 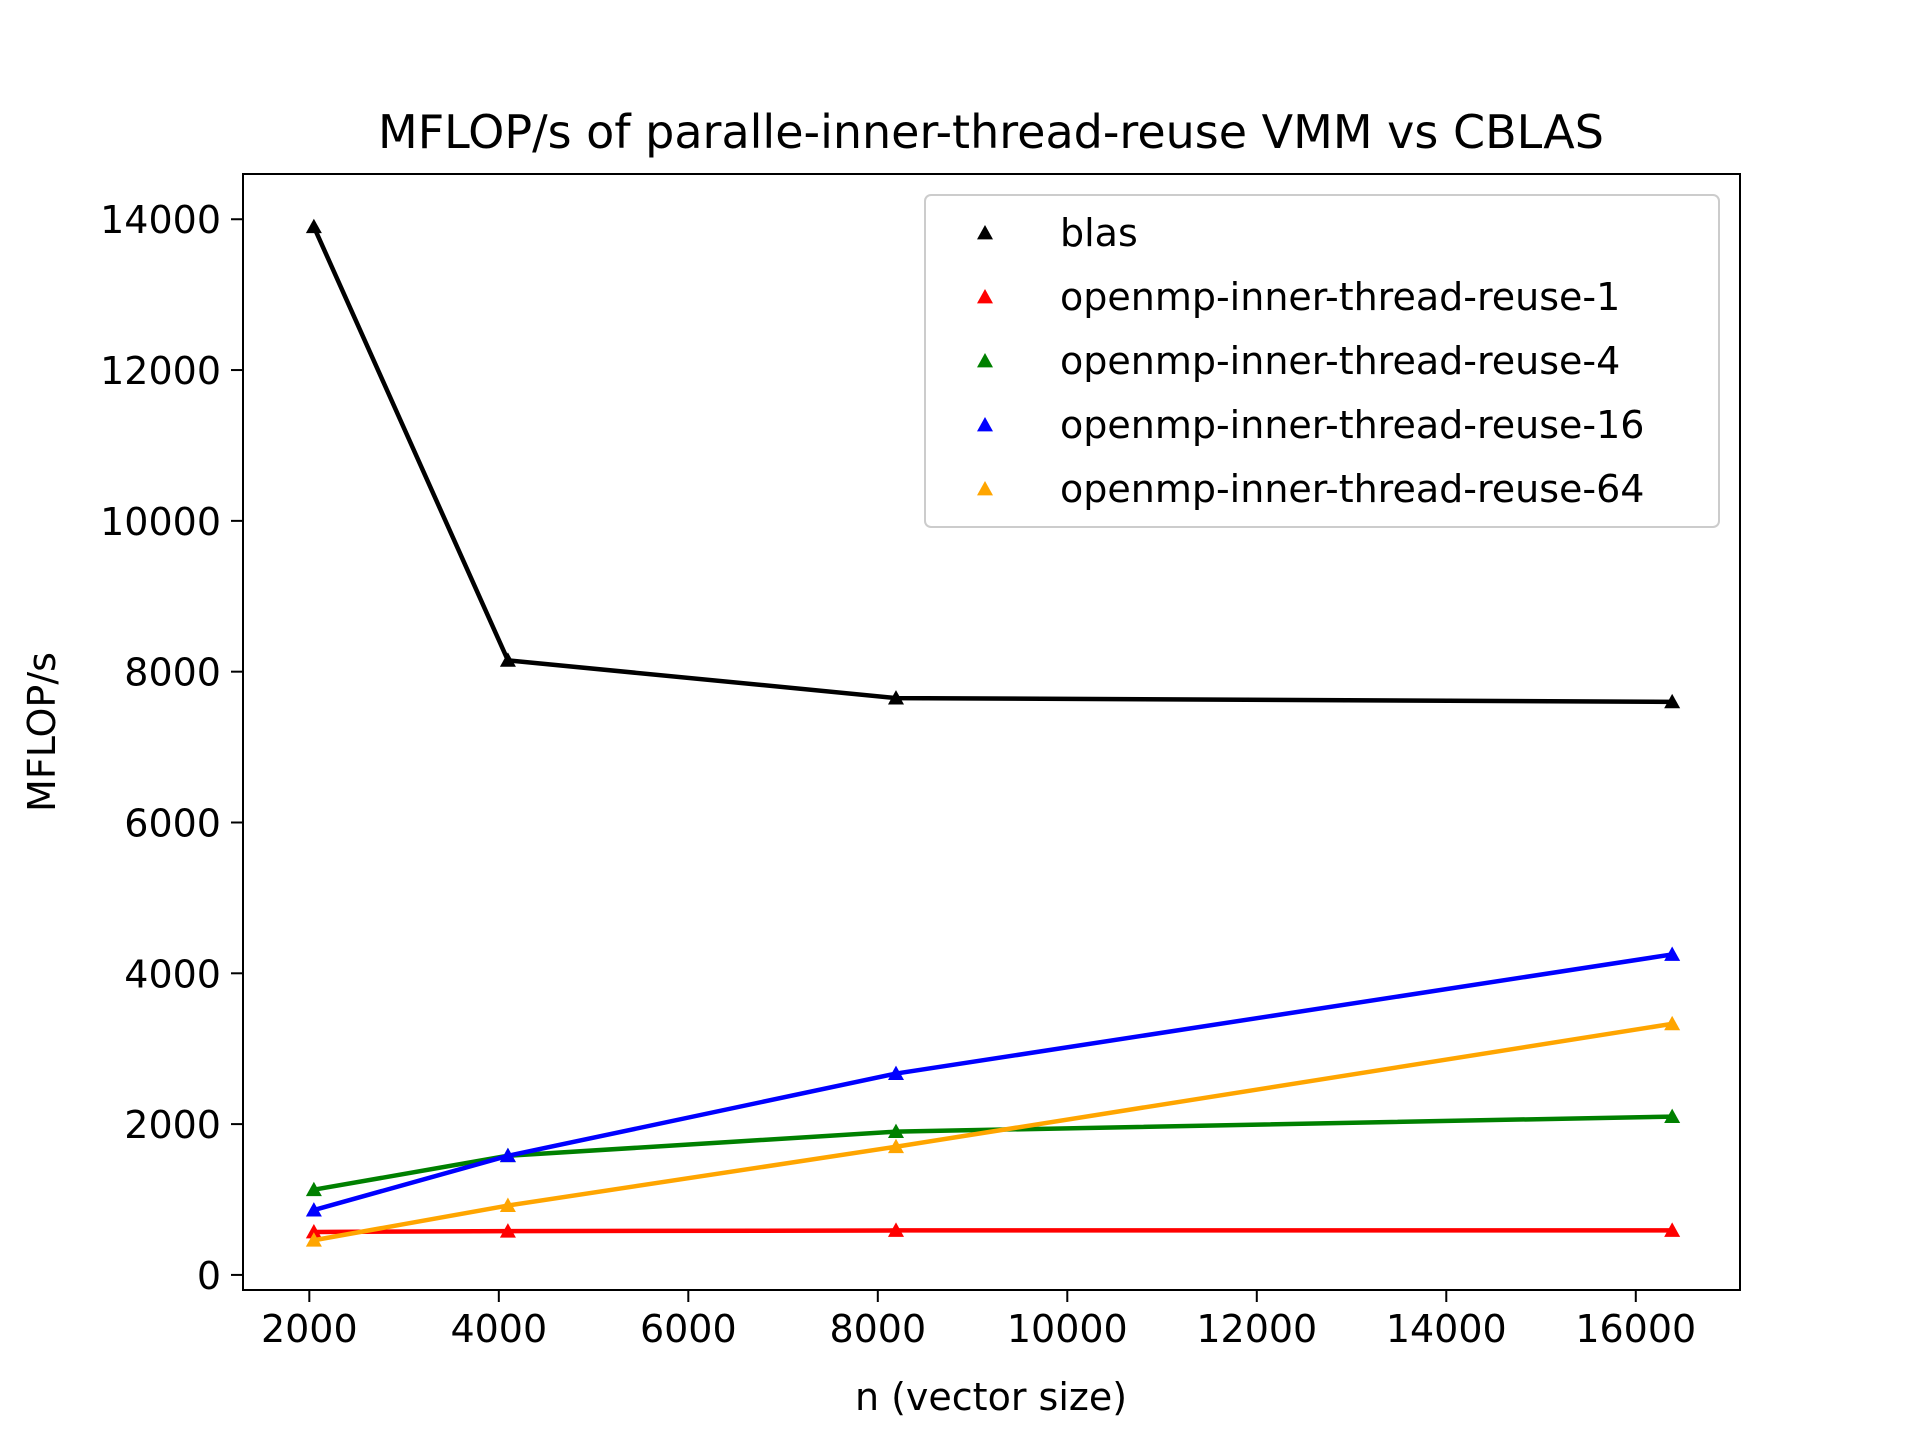 What do you see at coordinates (172, 974) in the screenshot?
I see `y-tick-label: 4000` at bounding box center [172, 974].